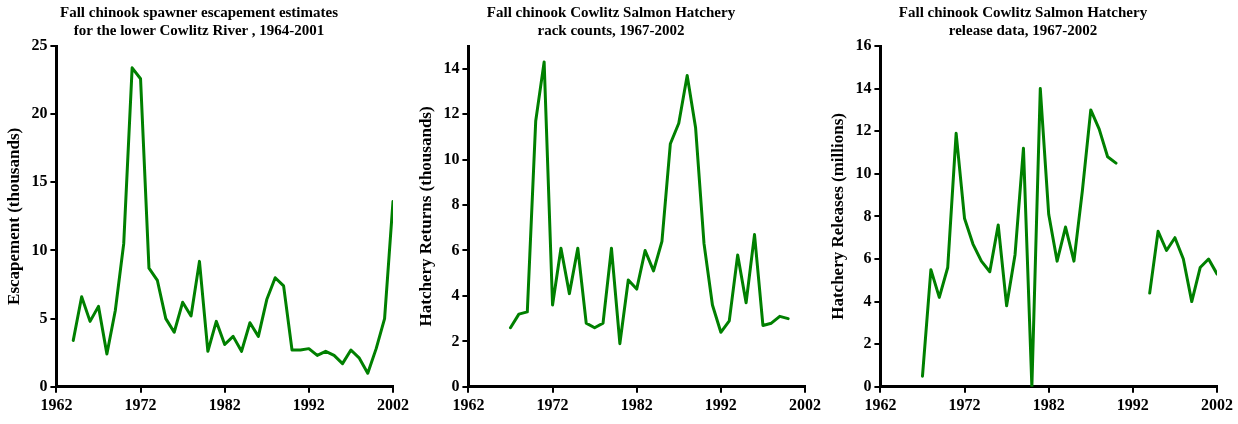  Describe the element at coordinates (39, 45) in the screenshot. I see `y-tick-label: 25` at that location.